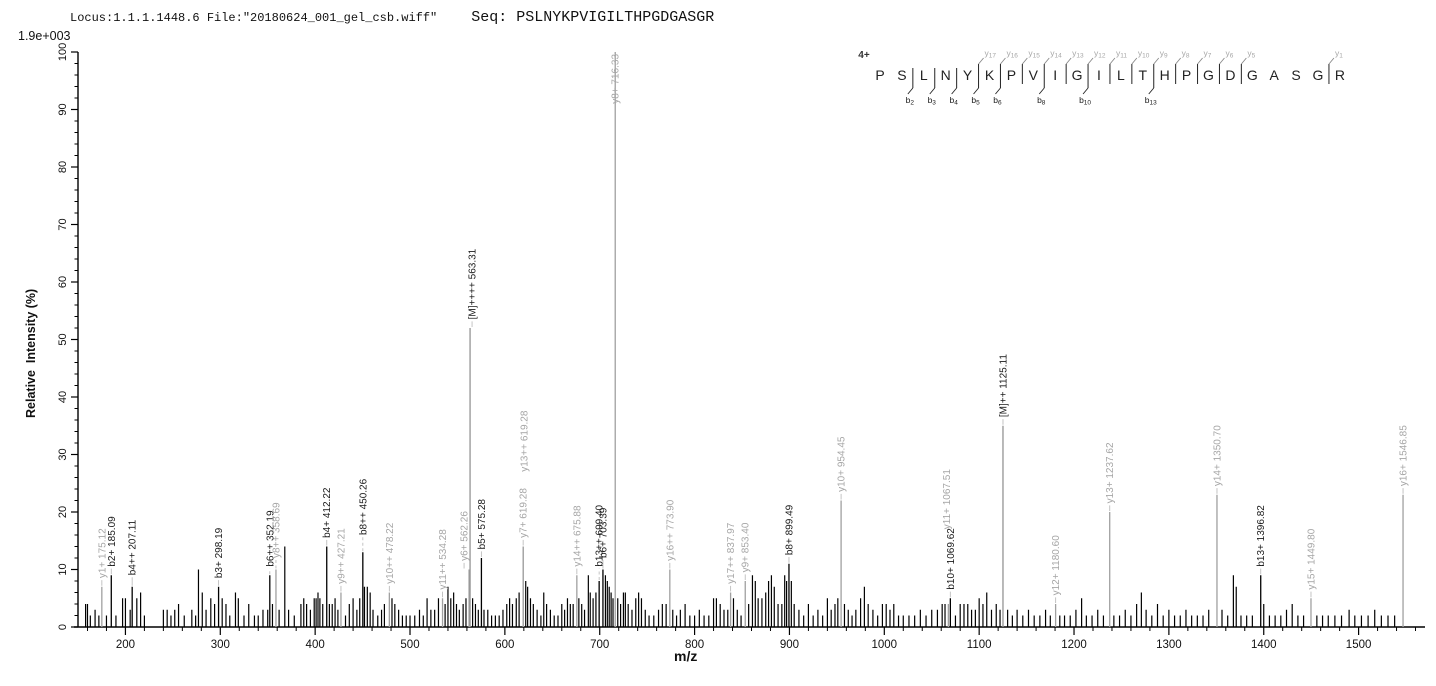 The width and height of the screenshot is (1436, 686). I want to click on svg-text: 40, so click(63, 397).